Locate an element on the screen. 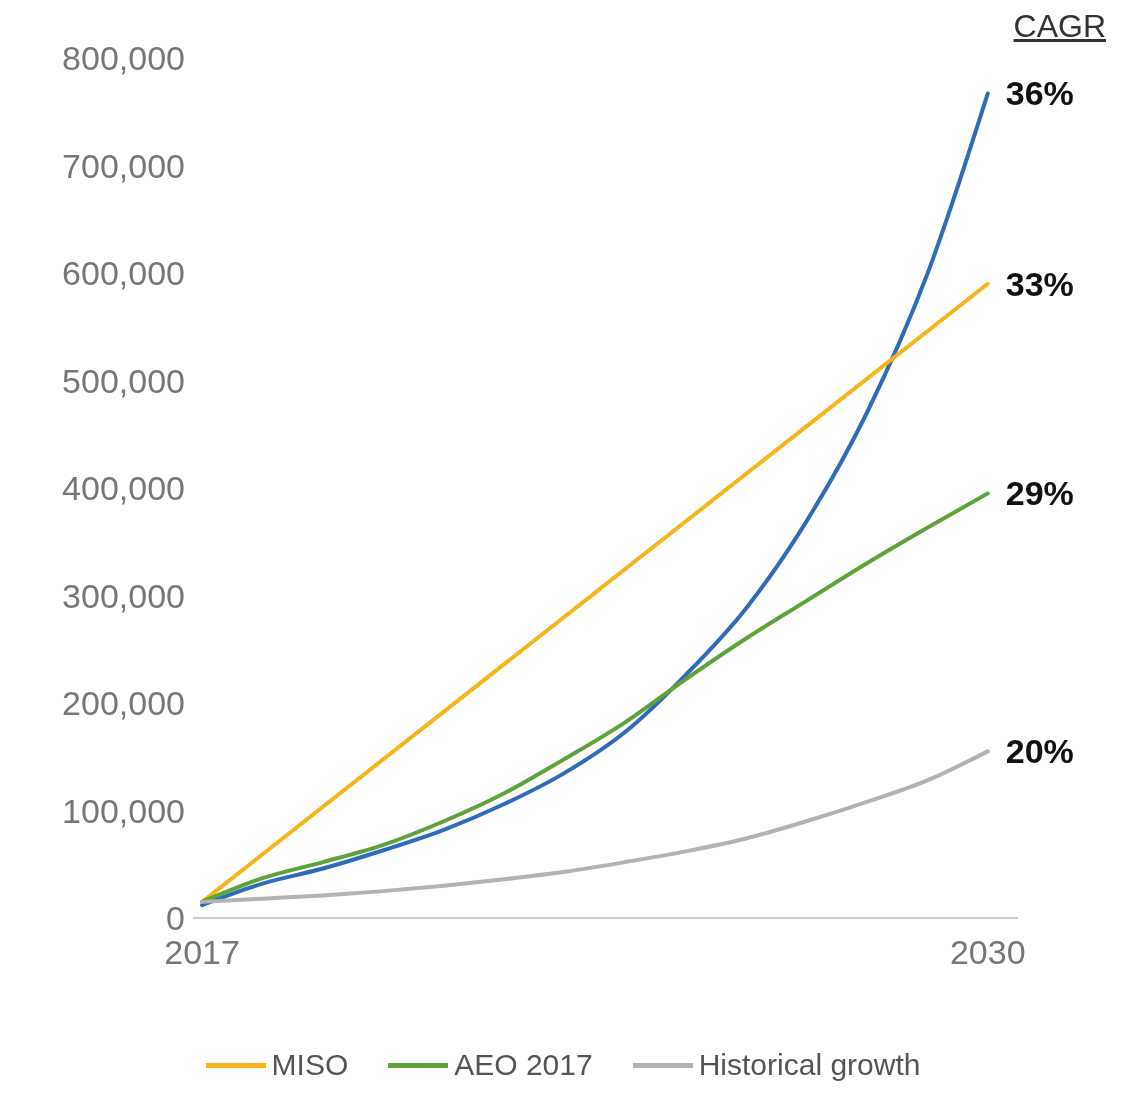 This screenshot has height=1096, width=1130. y-tick-label: 100,000 is located at coordinates (123, 810).